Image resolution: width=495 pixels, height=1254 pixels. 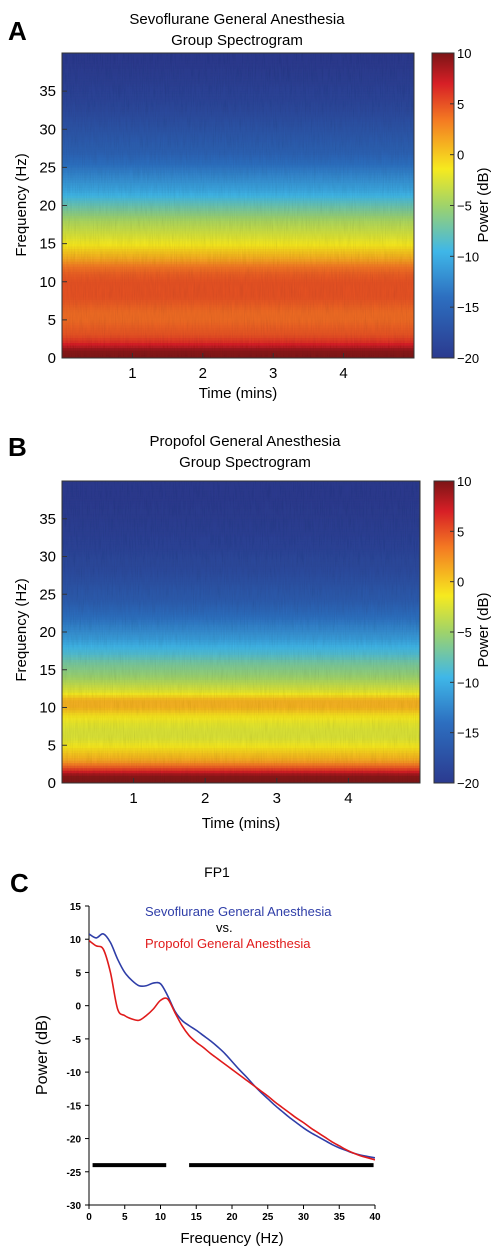 What do you see at coordinates (21, 629) in the screenshot?
I see `panel-b-y-axis-label: Frequency (Hz)` at bounding box center [21, 629].